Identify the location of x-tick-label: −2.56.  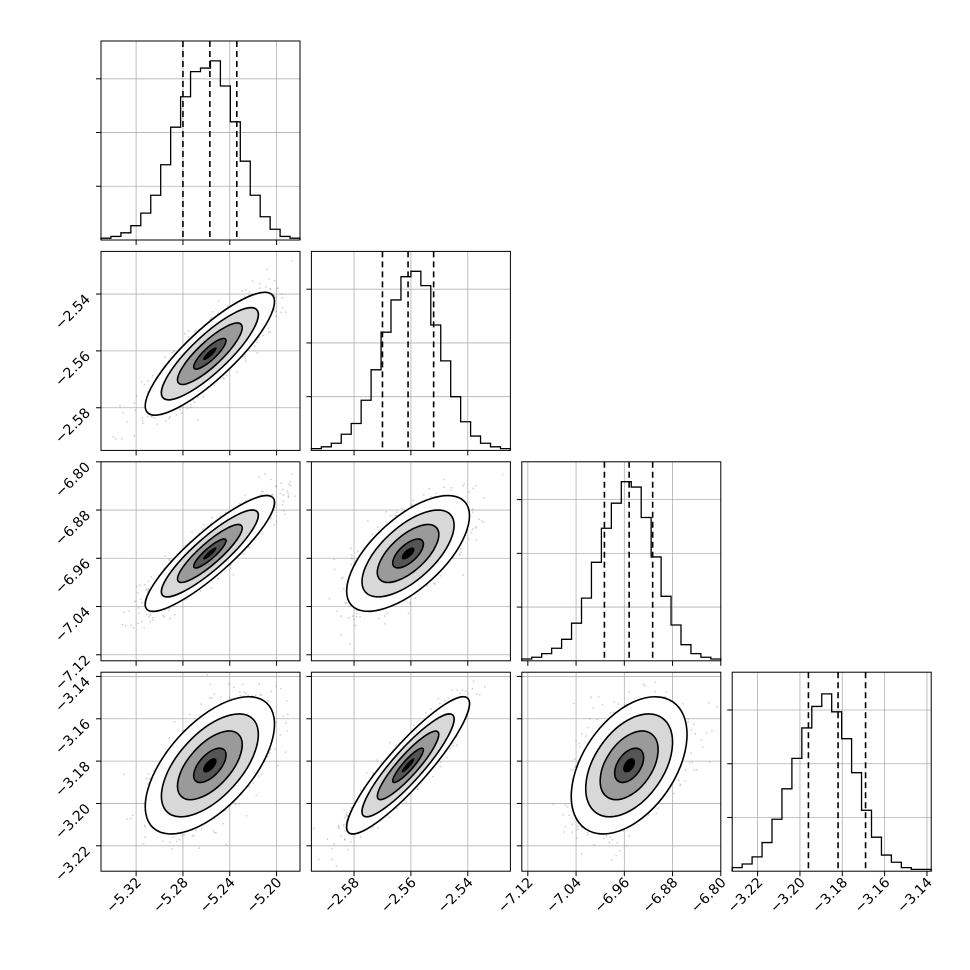
(399, 896).